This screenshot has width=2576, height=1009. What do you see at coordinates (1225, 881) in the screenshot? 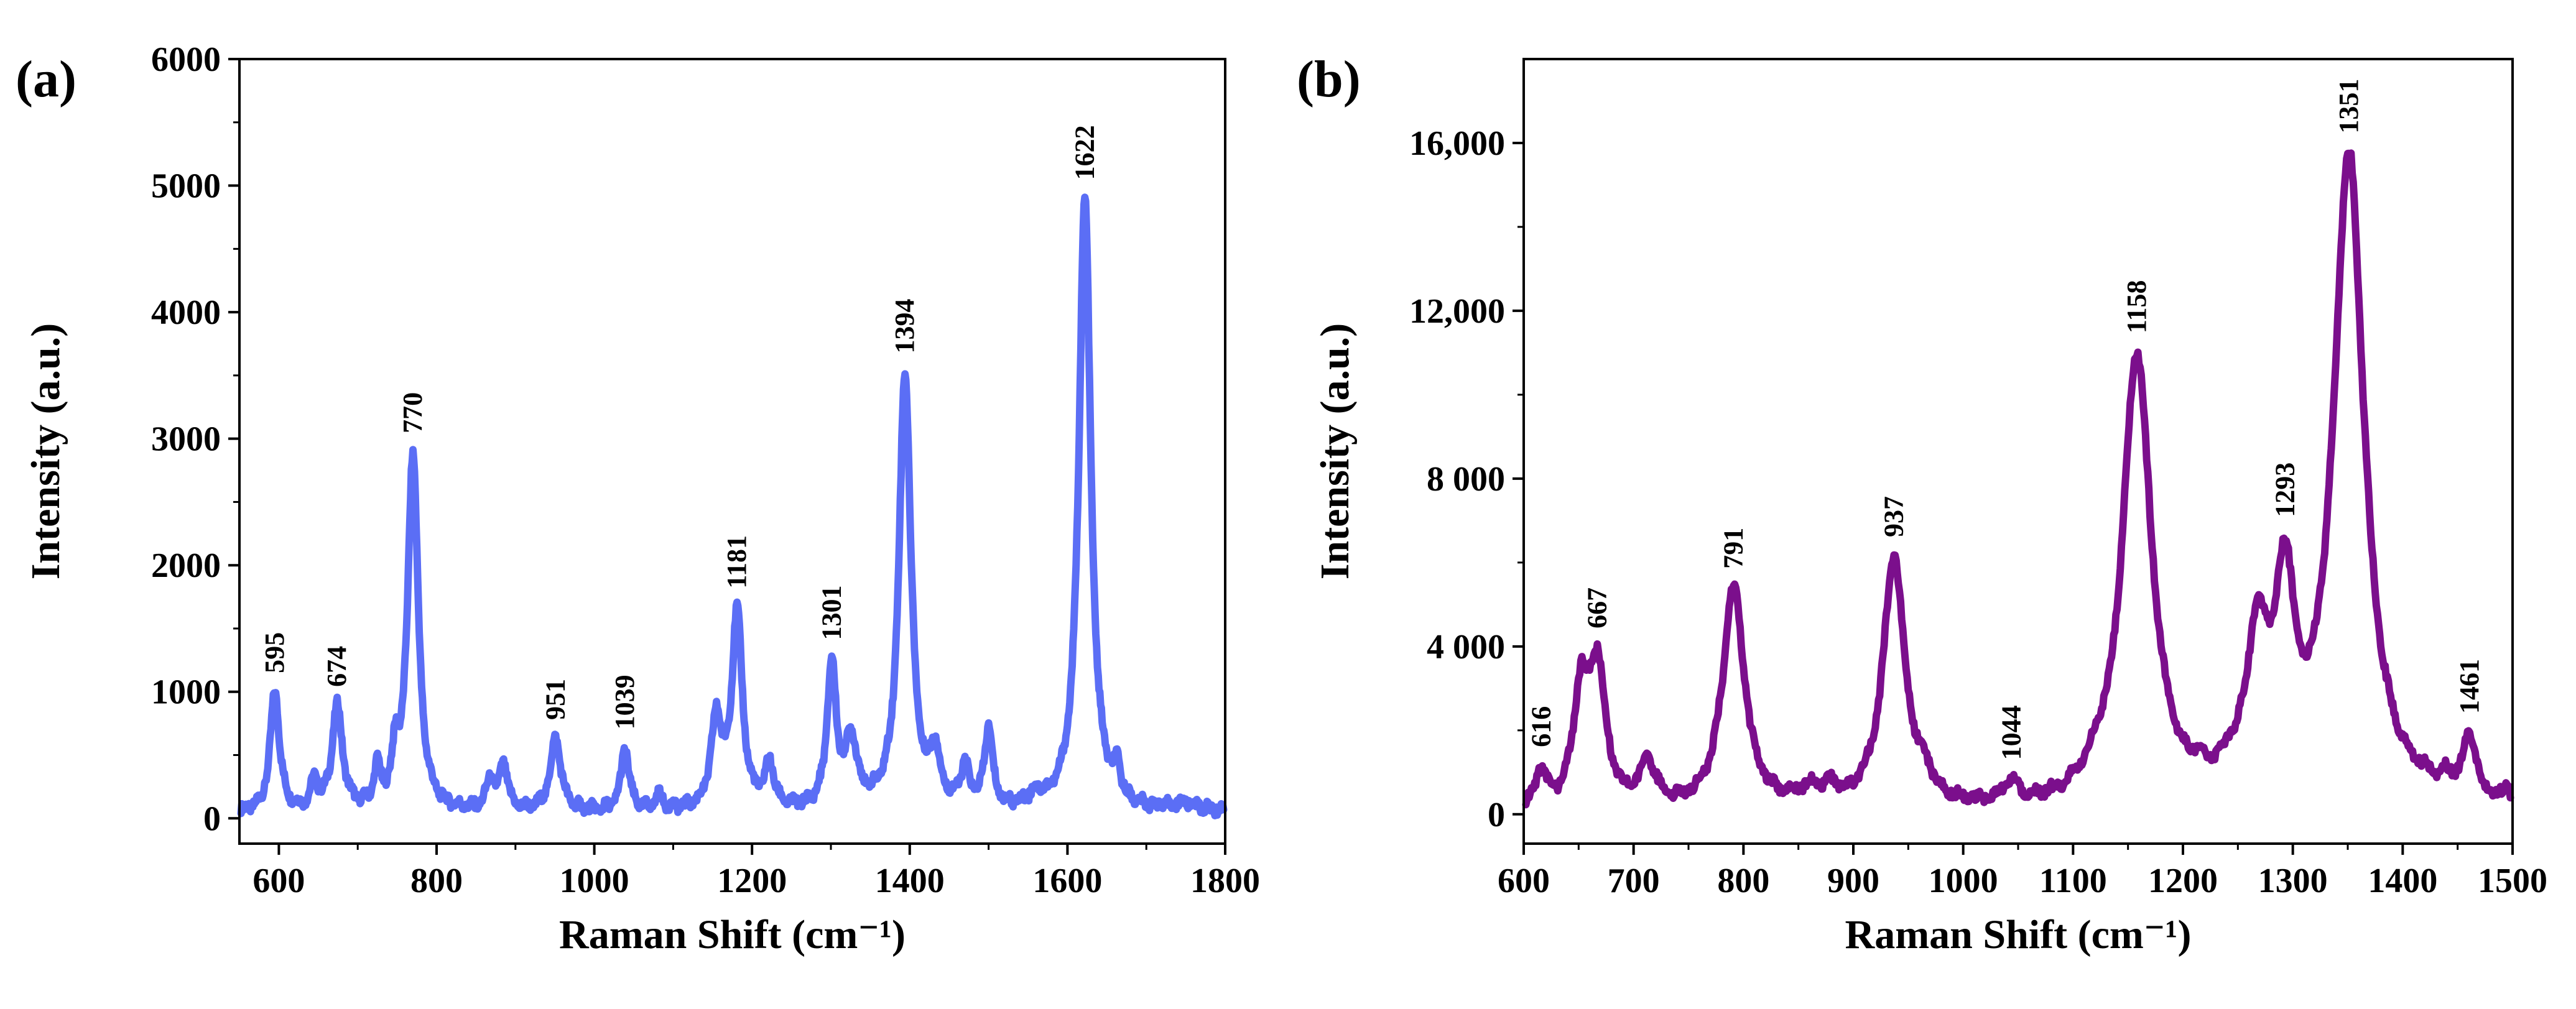
I see `x-tick-label: 1800` at bounding box center [1225, 881].